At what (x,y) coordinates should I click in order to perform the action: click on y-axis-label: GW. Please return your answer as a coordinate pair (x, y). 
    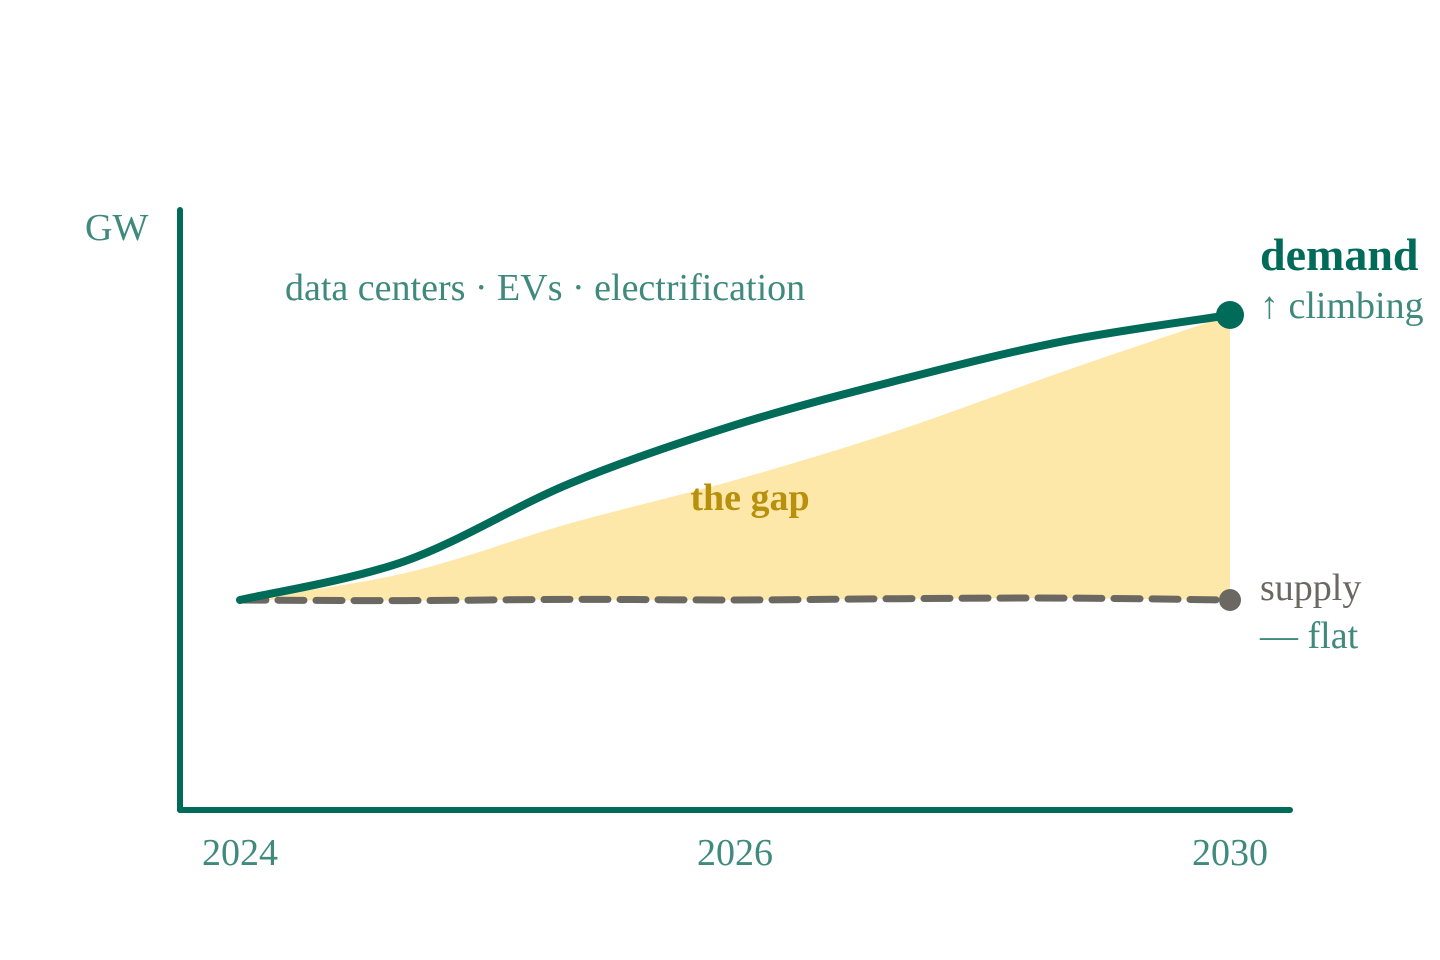
    Looking at the image, I should click on (116, 228).